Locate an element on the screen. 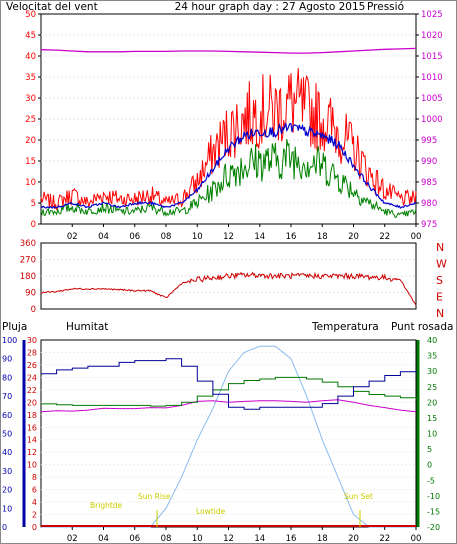  humidity-y-tick-label: 20 is located at coordinates (7, 490).